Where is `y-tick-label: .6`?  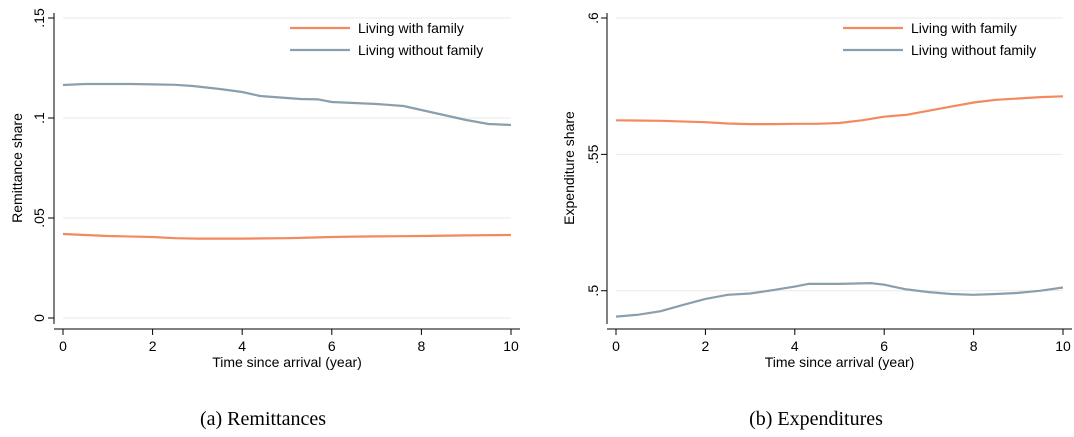
y-tick-label: .6 is located at coordinates (593, 18).